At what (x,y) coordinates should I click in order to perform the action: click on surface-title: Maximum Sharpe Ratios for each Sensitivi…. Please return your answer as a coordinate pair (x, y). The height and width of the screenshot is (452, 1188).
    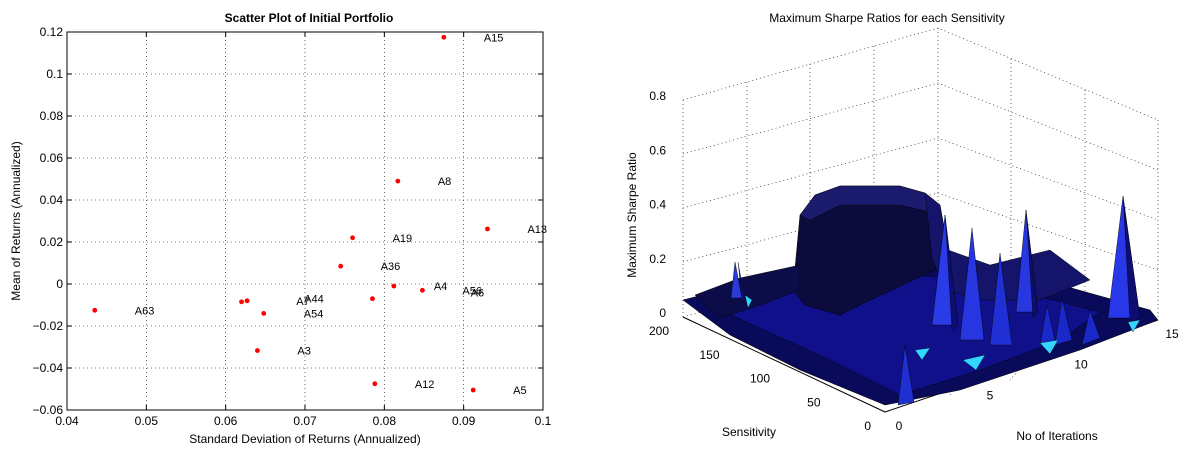
    Looking at the image, I should click on (886, 18).